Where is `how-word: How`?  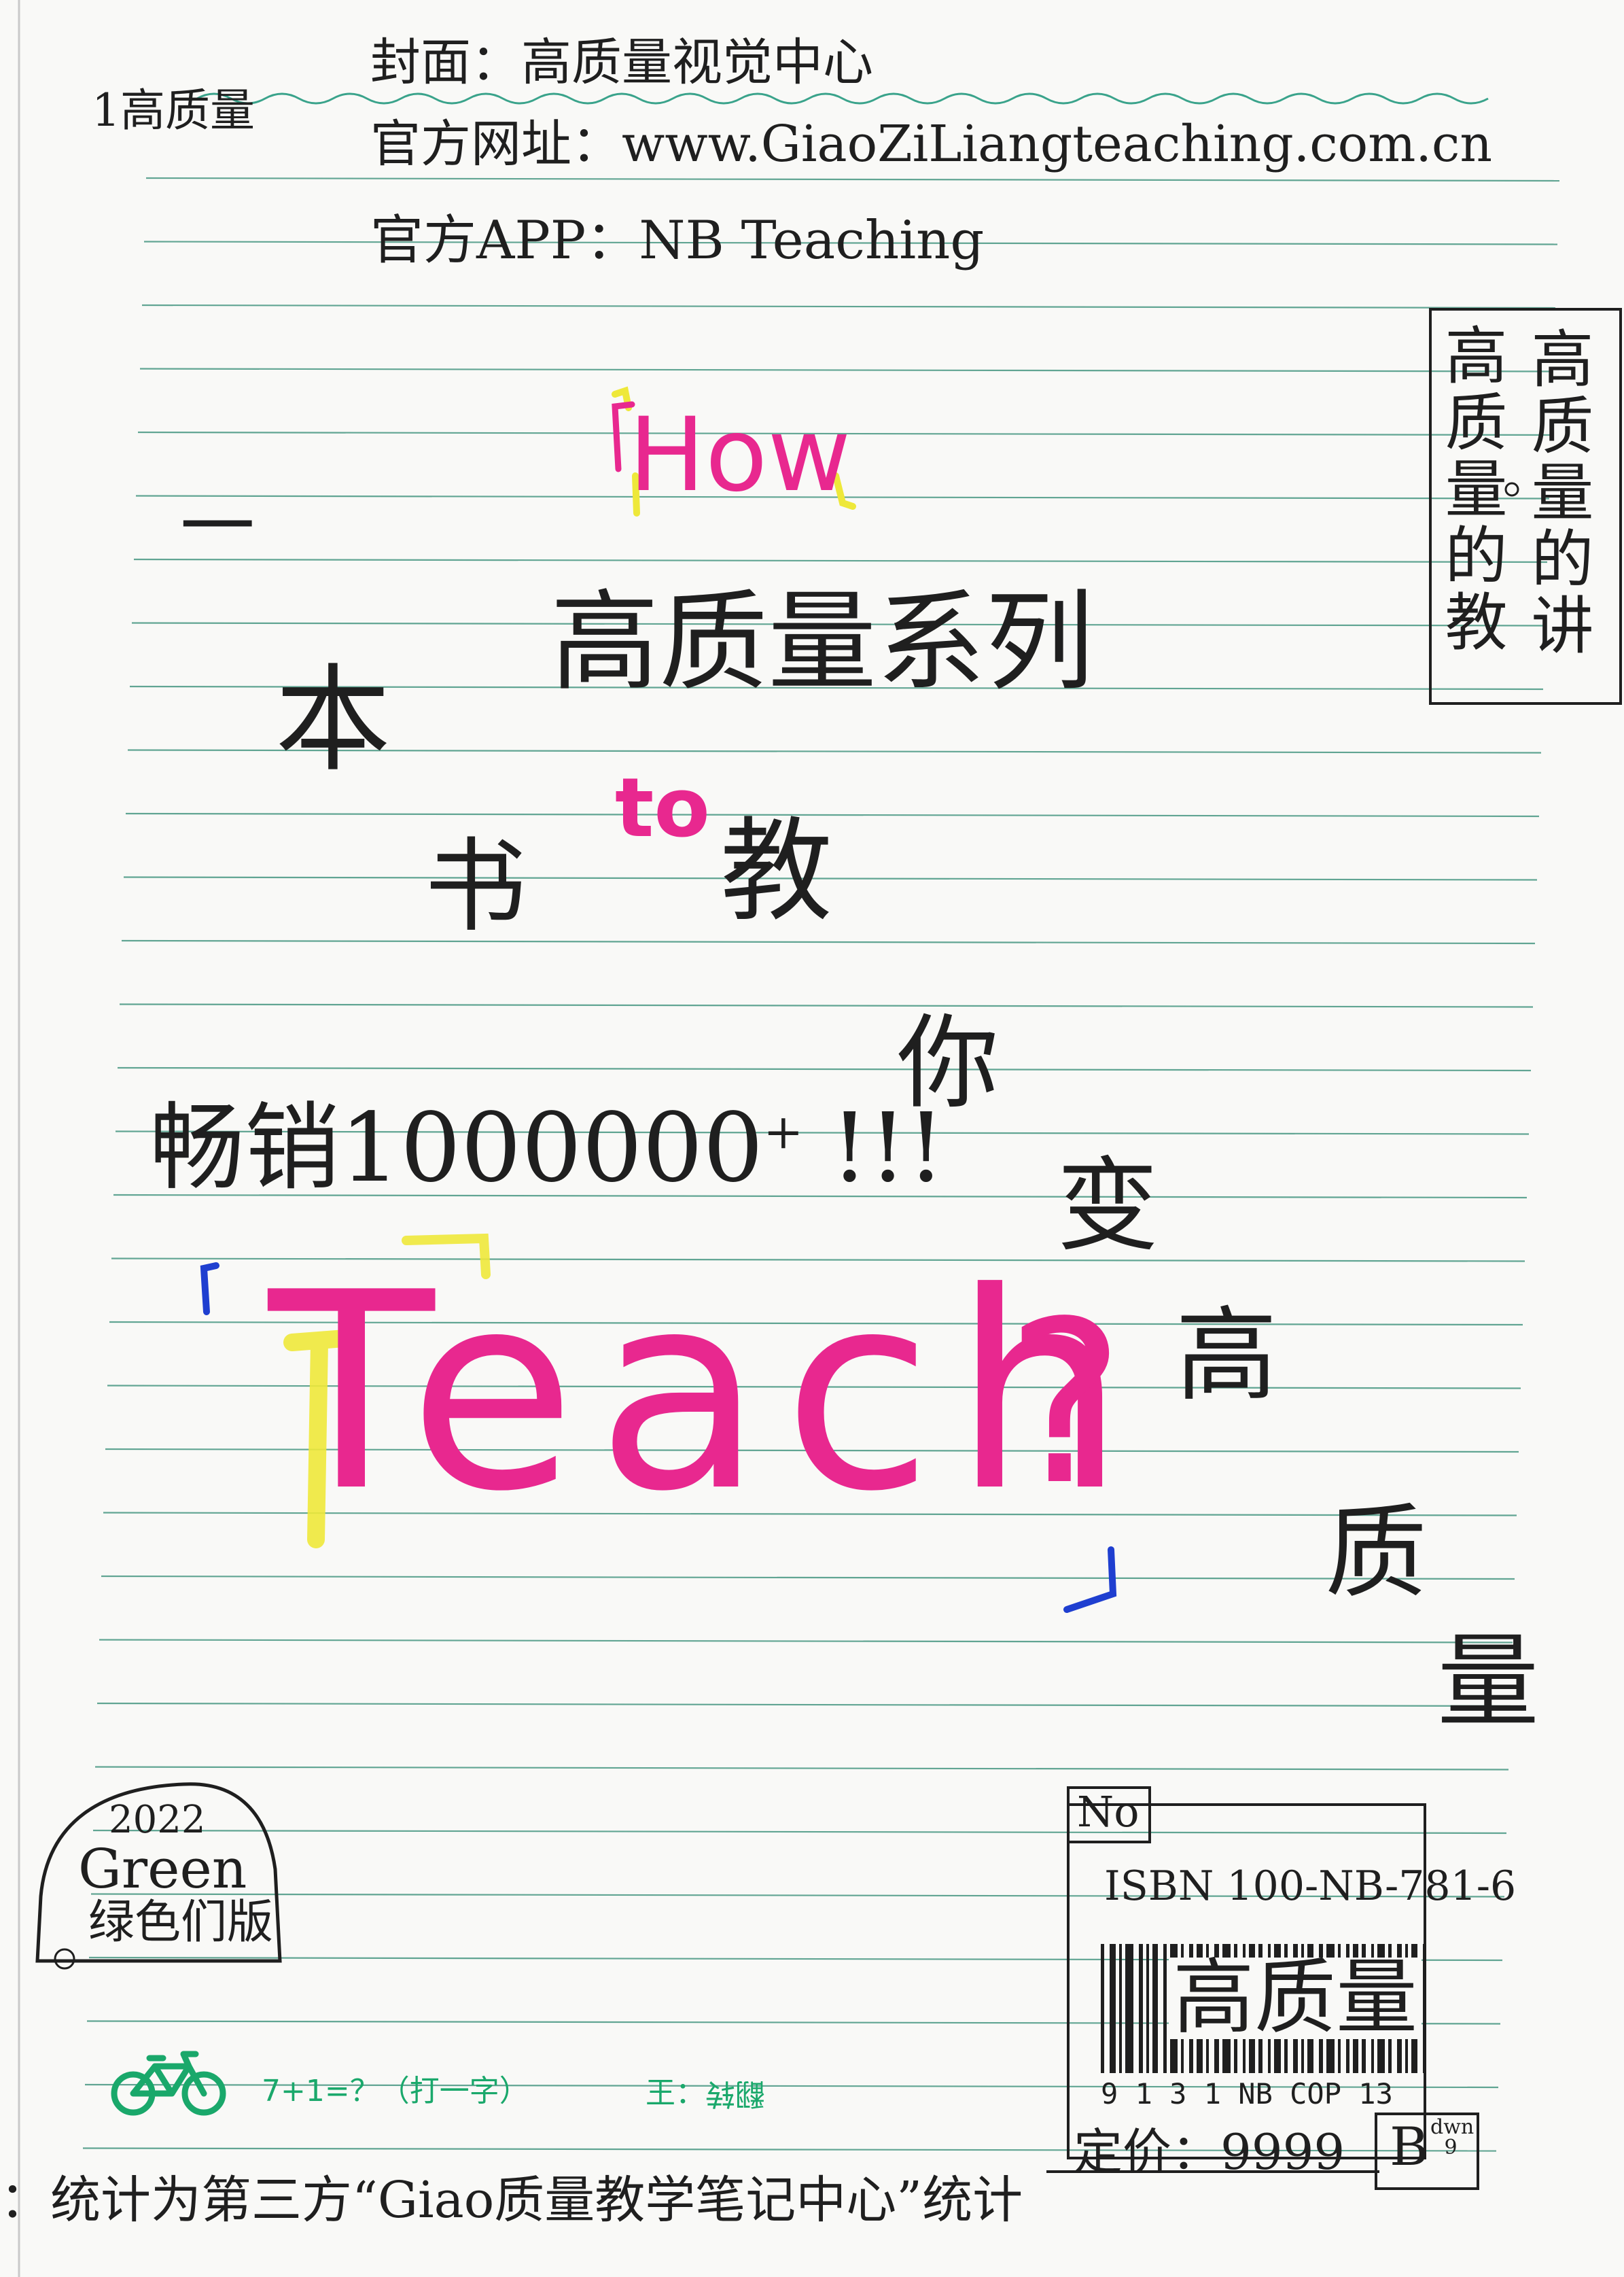 how-word: How is located at coordinates (740, 455).